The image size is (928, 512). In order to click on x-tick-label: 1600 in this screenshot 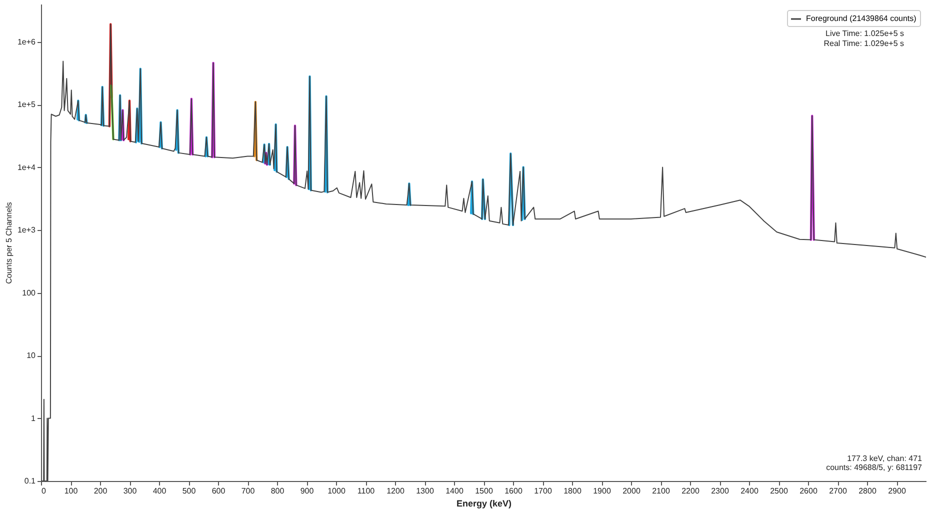, I will do `click(513, 491)`.